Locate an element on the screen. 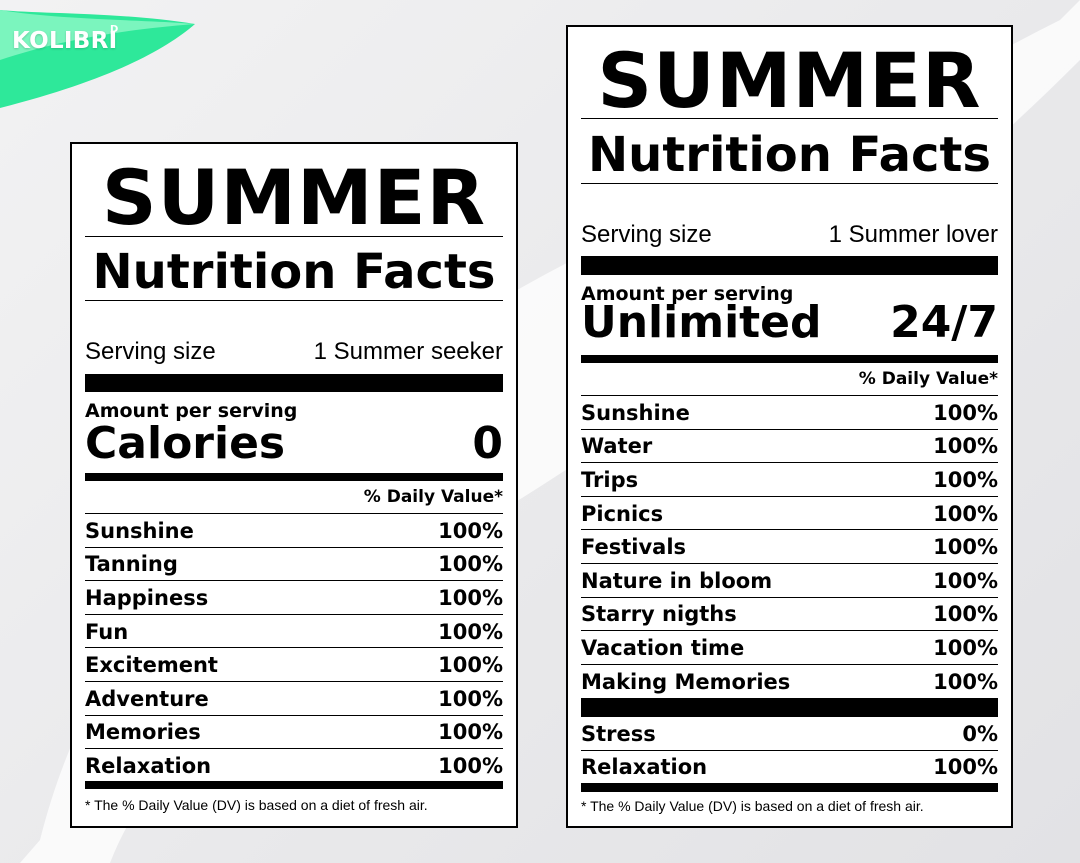  nutrient-name: Nature in bloom is located at coordinates (677, 580).